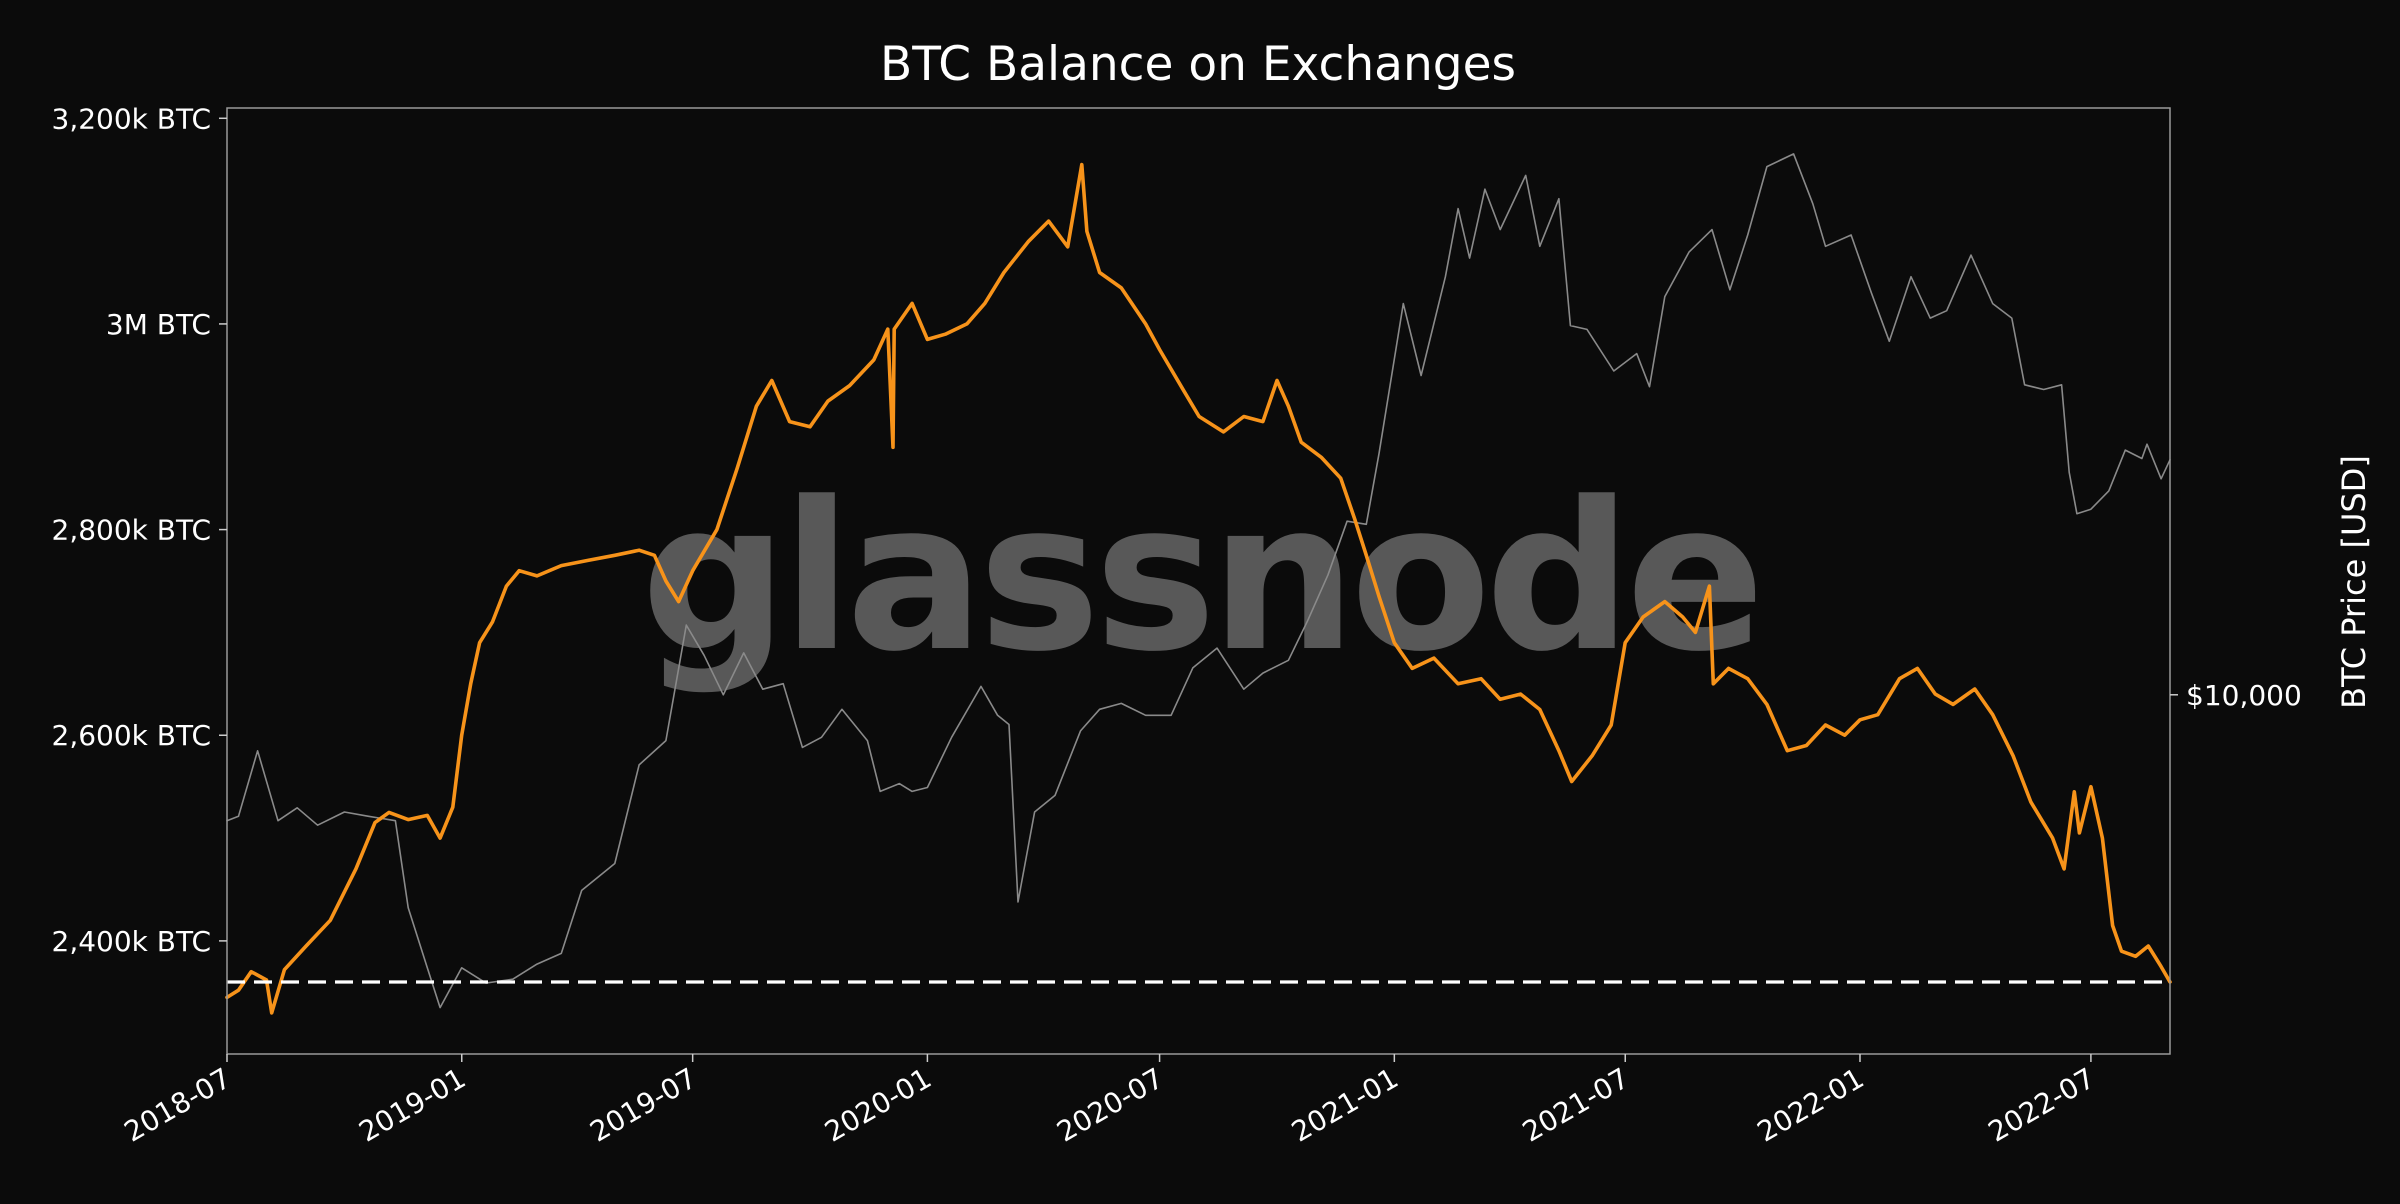 This screenshot has width=2400, height=1204. I want to click on chart-title: BTC Balance on Exchanges, so click(1198, 64).